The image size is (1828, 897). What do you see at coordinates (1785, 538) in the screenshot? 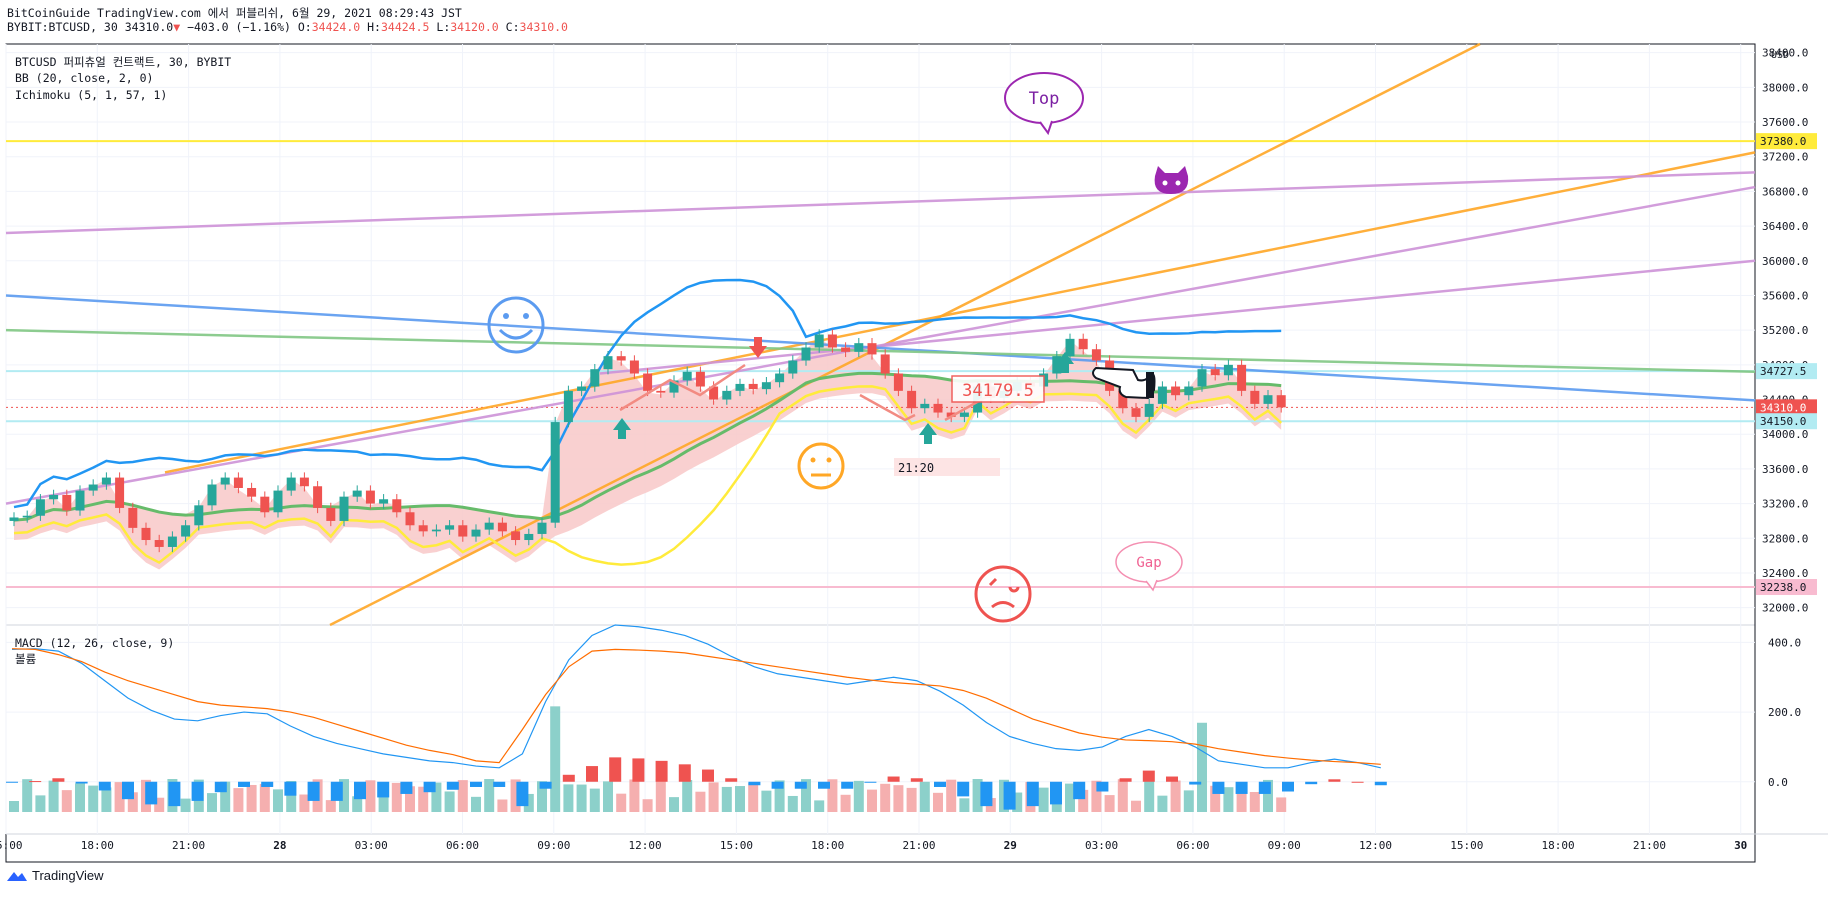
I see `y-tick-label: 32800.0` at bounding box center [1785, 538].